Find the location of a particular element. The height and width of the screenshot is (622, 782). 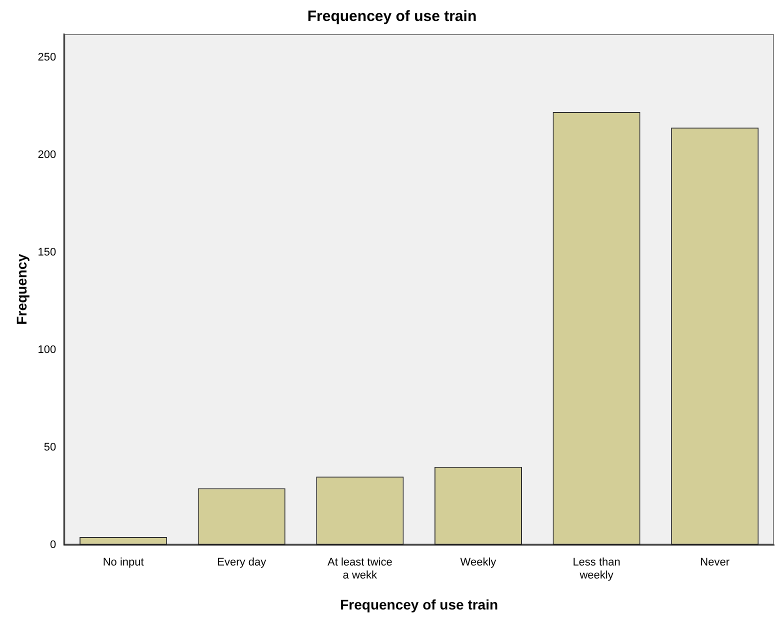

x-tick-label: Never is located at coordinates (715, 562).